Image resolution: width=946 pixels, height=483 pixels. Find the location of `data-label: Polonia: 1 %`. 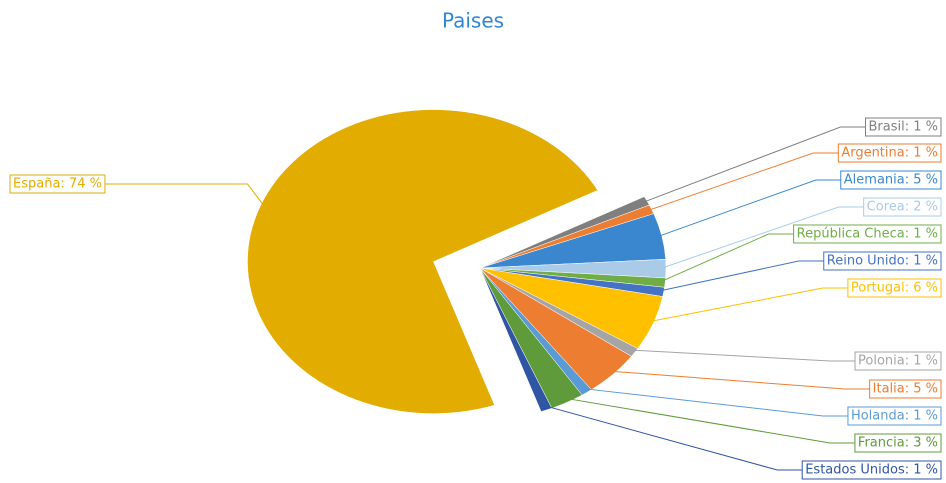

data-label: Polonia: 1 % is located at coordinates (898, 361).